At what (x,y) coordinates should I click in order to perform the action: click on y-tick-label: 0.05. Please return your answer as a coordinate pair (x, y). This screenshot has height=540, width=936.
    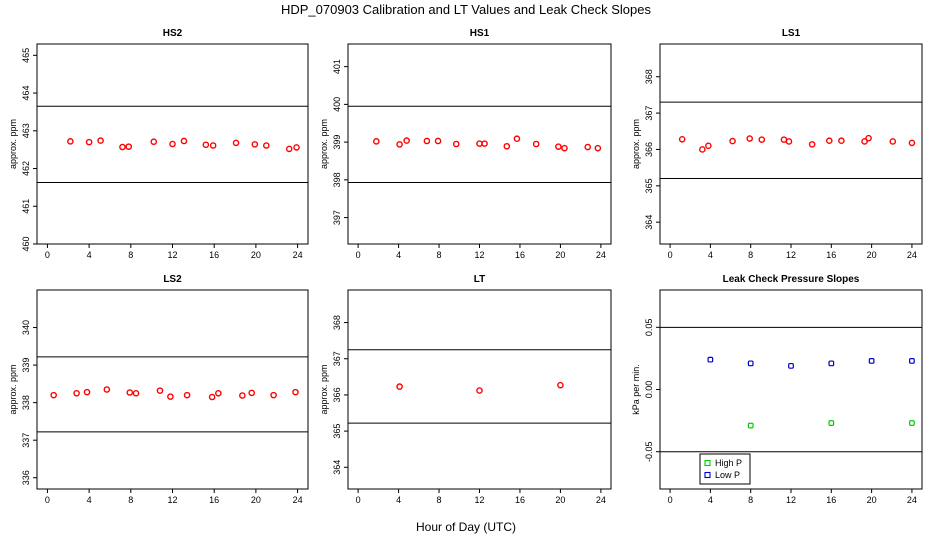
    Looking at the image, I should click on (649, 328).